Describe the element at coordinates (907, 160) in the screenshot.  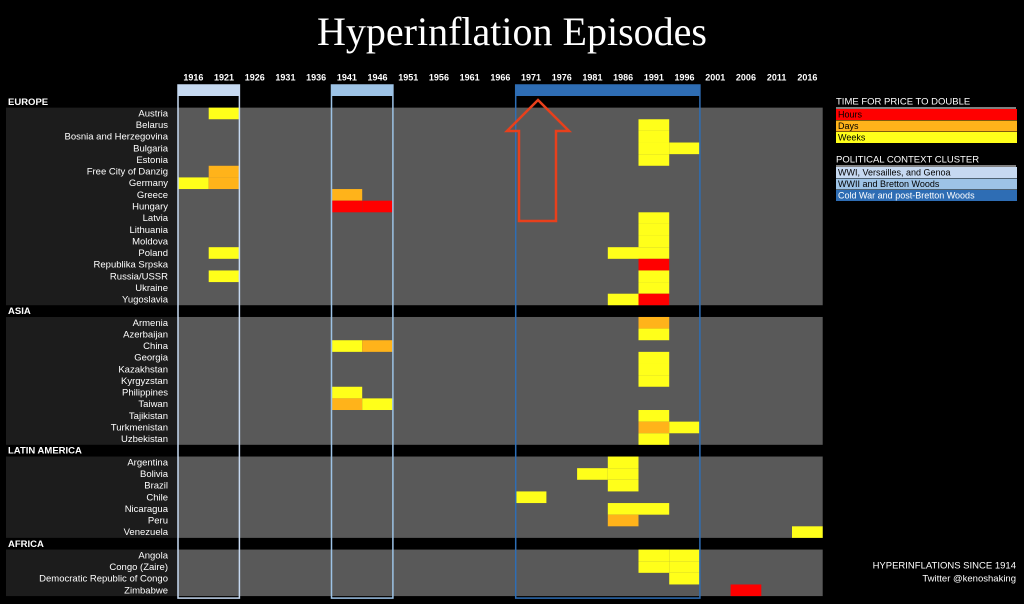
I see `cluster-legend-title: POLITICAL CONTEXT CLUSTER` at that location.